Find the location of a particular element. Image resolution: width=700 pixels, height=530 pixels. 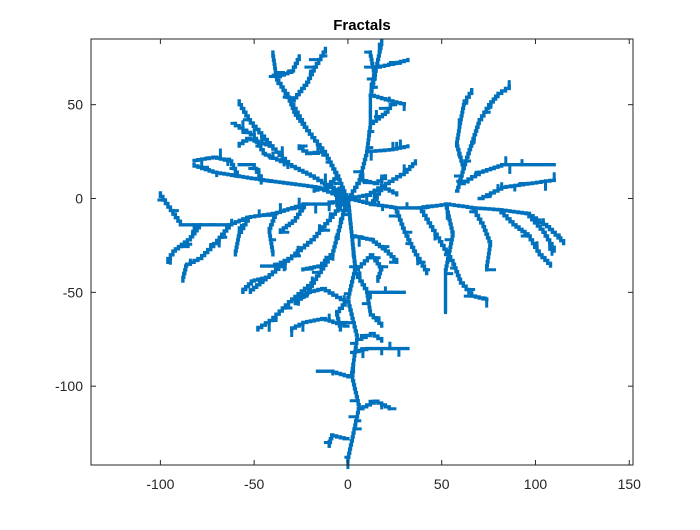

chart-title: Fractals is located at coordinates (362, 25).